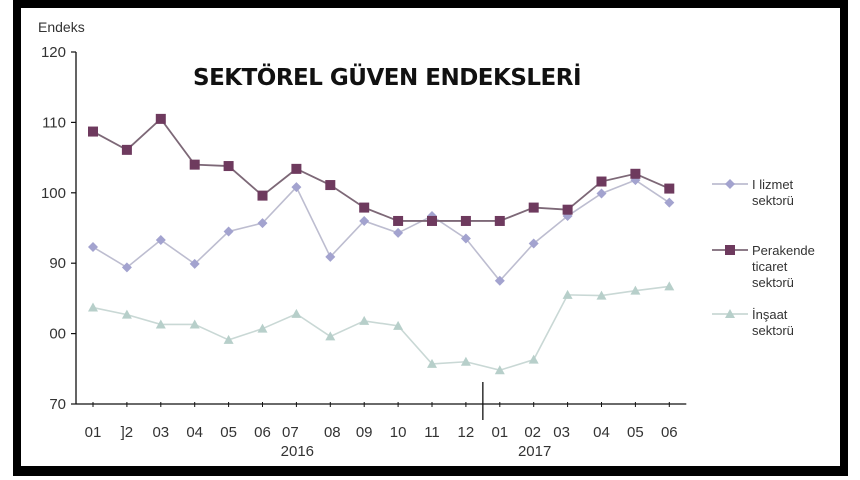 The height and width of the screenshot is (480, 860). I want to click on legend-label: İnşaat, so click(770, 314).